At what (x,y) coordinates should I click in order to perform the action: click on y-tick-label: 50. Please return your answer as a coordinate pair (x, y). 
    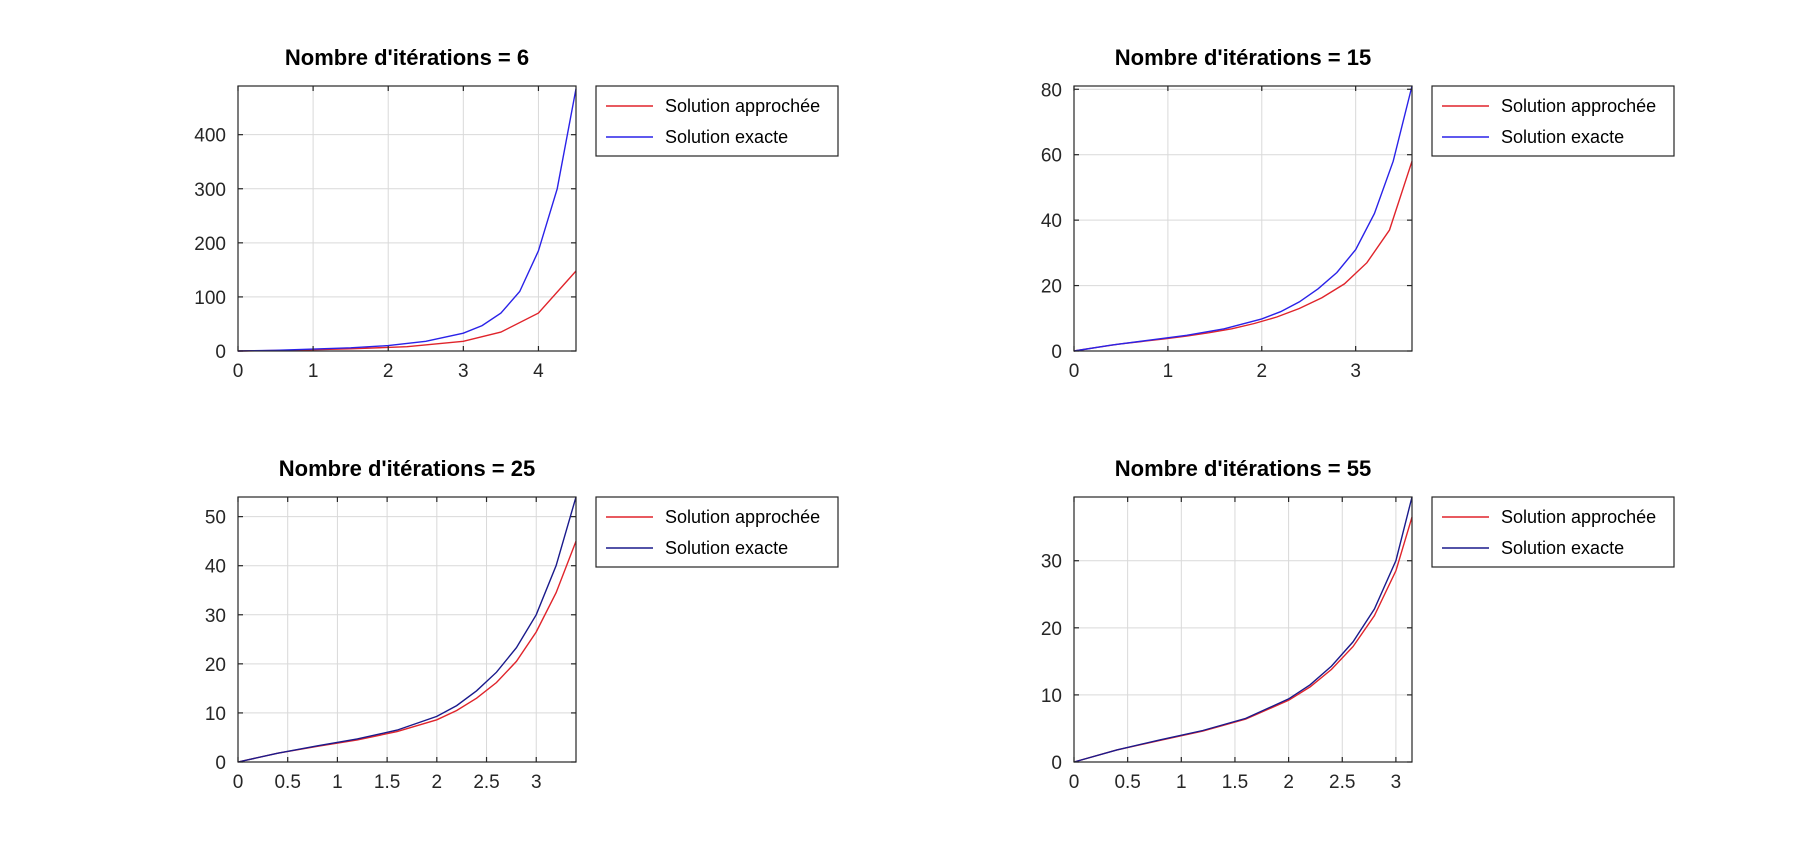
    Looking at the image, I should click on (215, 518).